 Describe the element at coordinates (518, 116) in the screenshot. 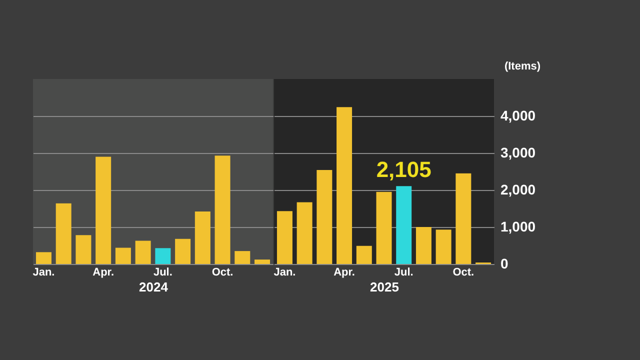

I see `y-tick-label: 4,000` at that location.